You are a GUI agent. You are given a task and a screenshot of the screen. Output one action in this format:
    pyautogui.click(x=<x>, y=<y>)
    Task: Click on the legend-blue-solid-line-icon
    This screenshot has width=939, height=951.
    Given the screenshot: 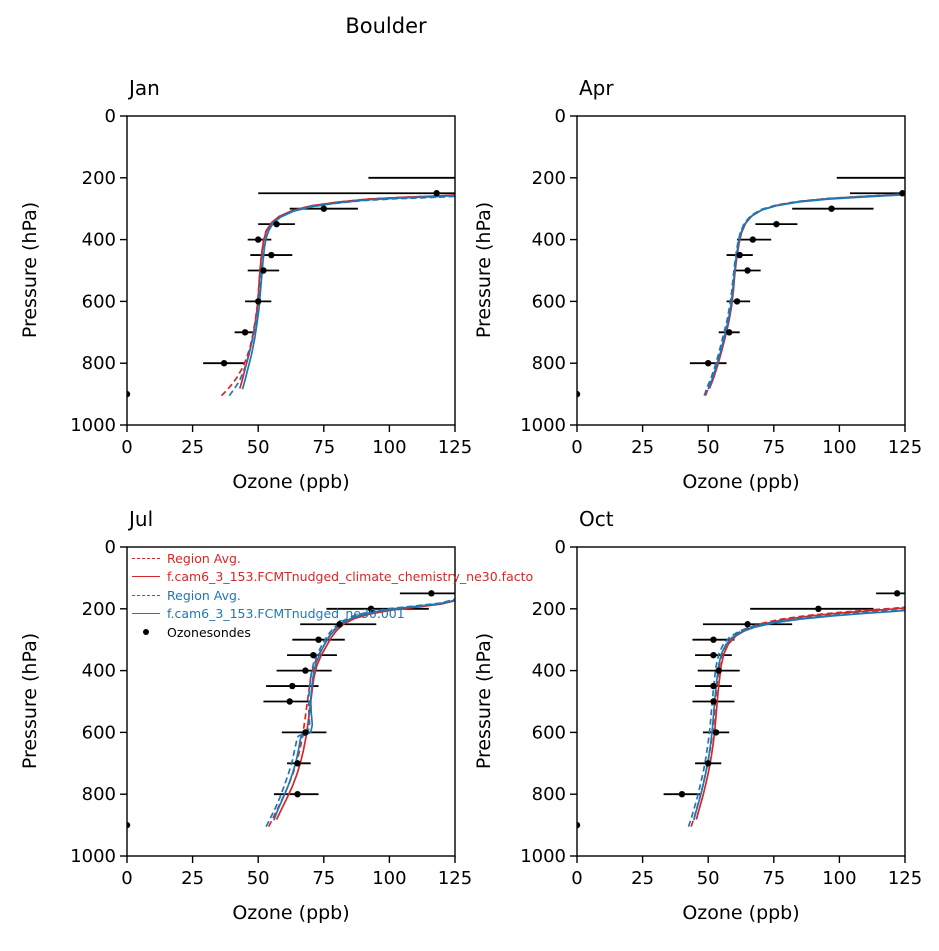 What is the action you would take?
    pyautogui.click(x=146, y=614)
    